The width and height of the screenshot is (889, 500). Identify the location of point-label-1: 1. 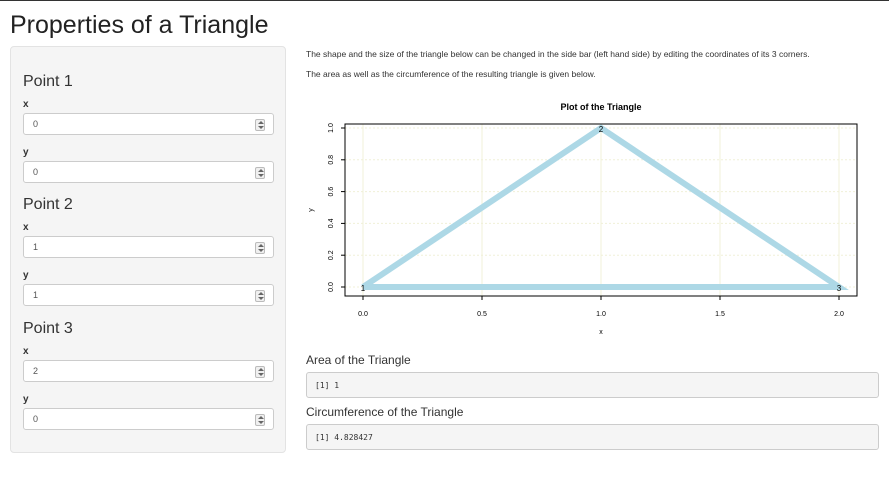
(363, 288).